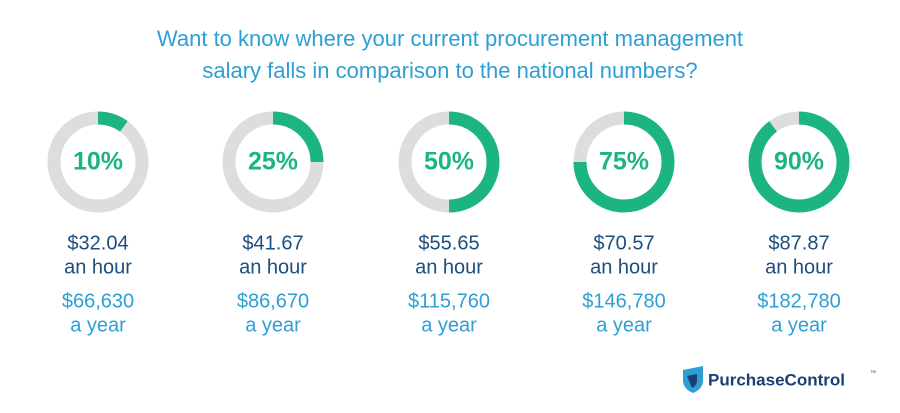  What do you see at coordinates (449, 162) in the screenshot?
I see `donut-label: 50%` at bounding box center [449, 162].